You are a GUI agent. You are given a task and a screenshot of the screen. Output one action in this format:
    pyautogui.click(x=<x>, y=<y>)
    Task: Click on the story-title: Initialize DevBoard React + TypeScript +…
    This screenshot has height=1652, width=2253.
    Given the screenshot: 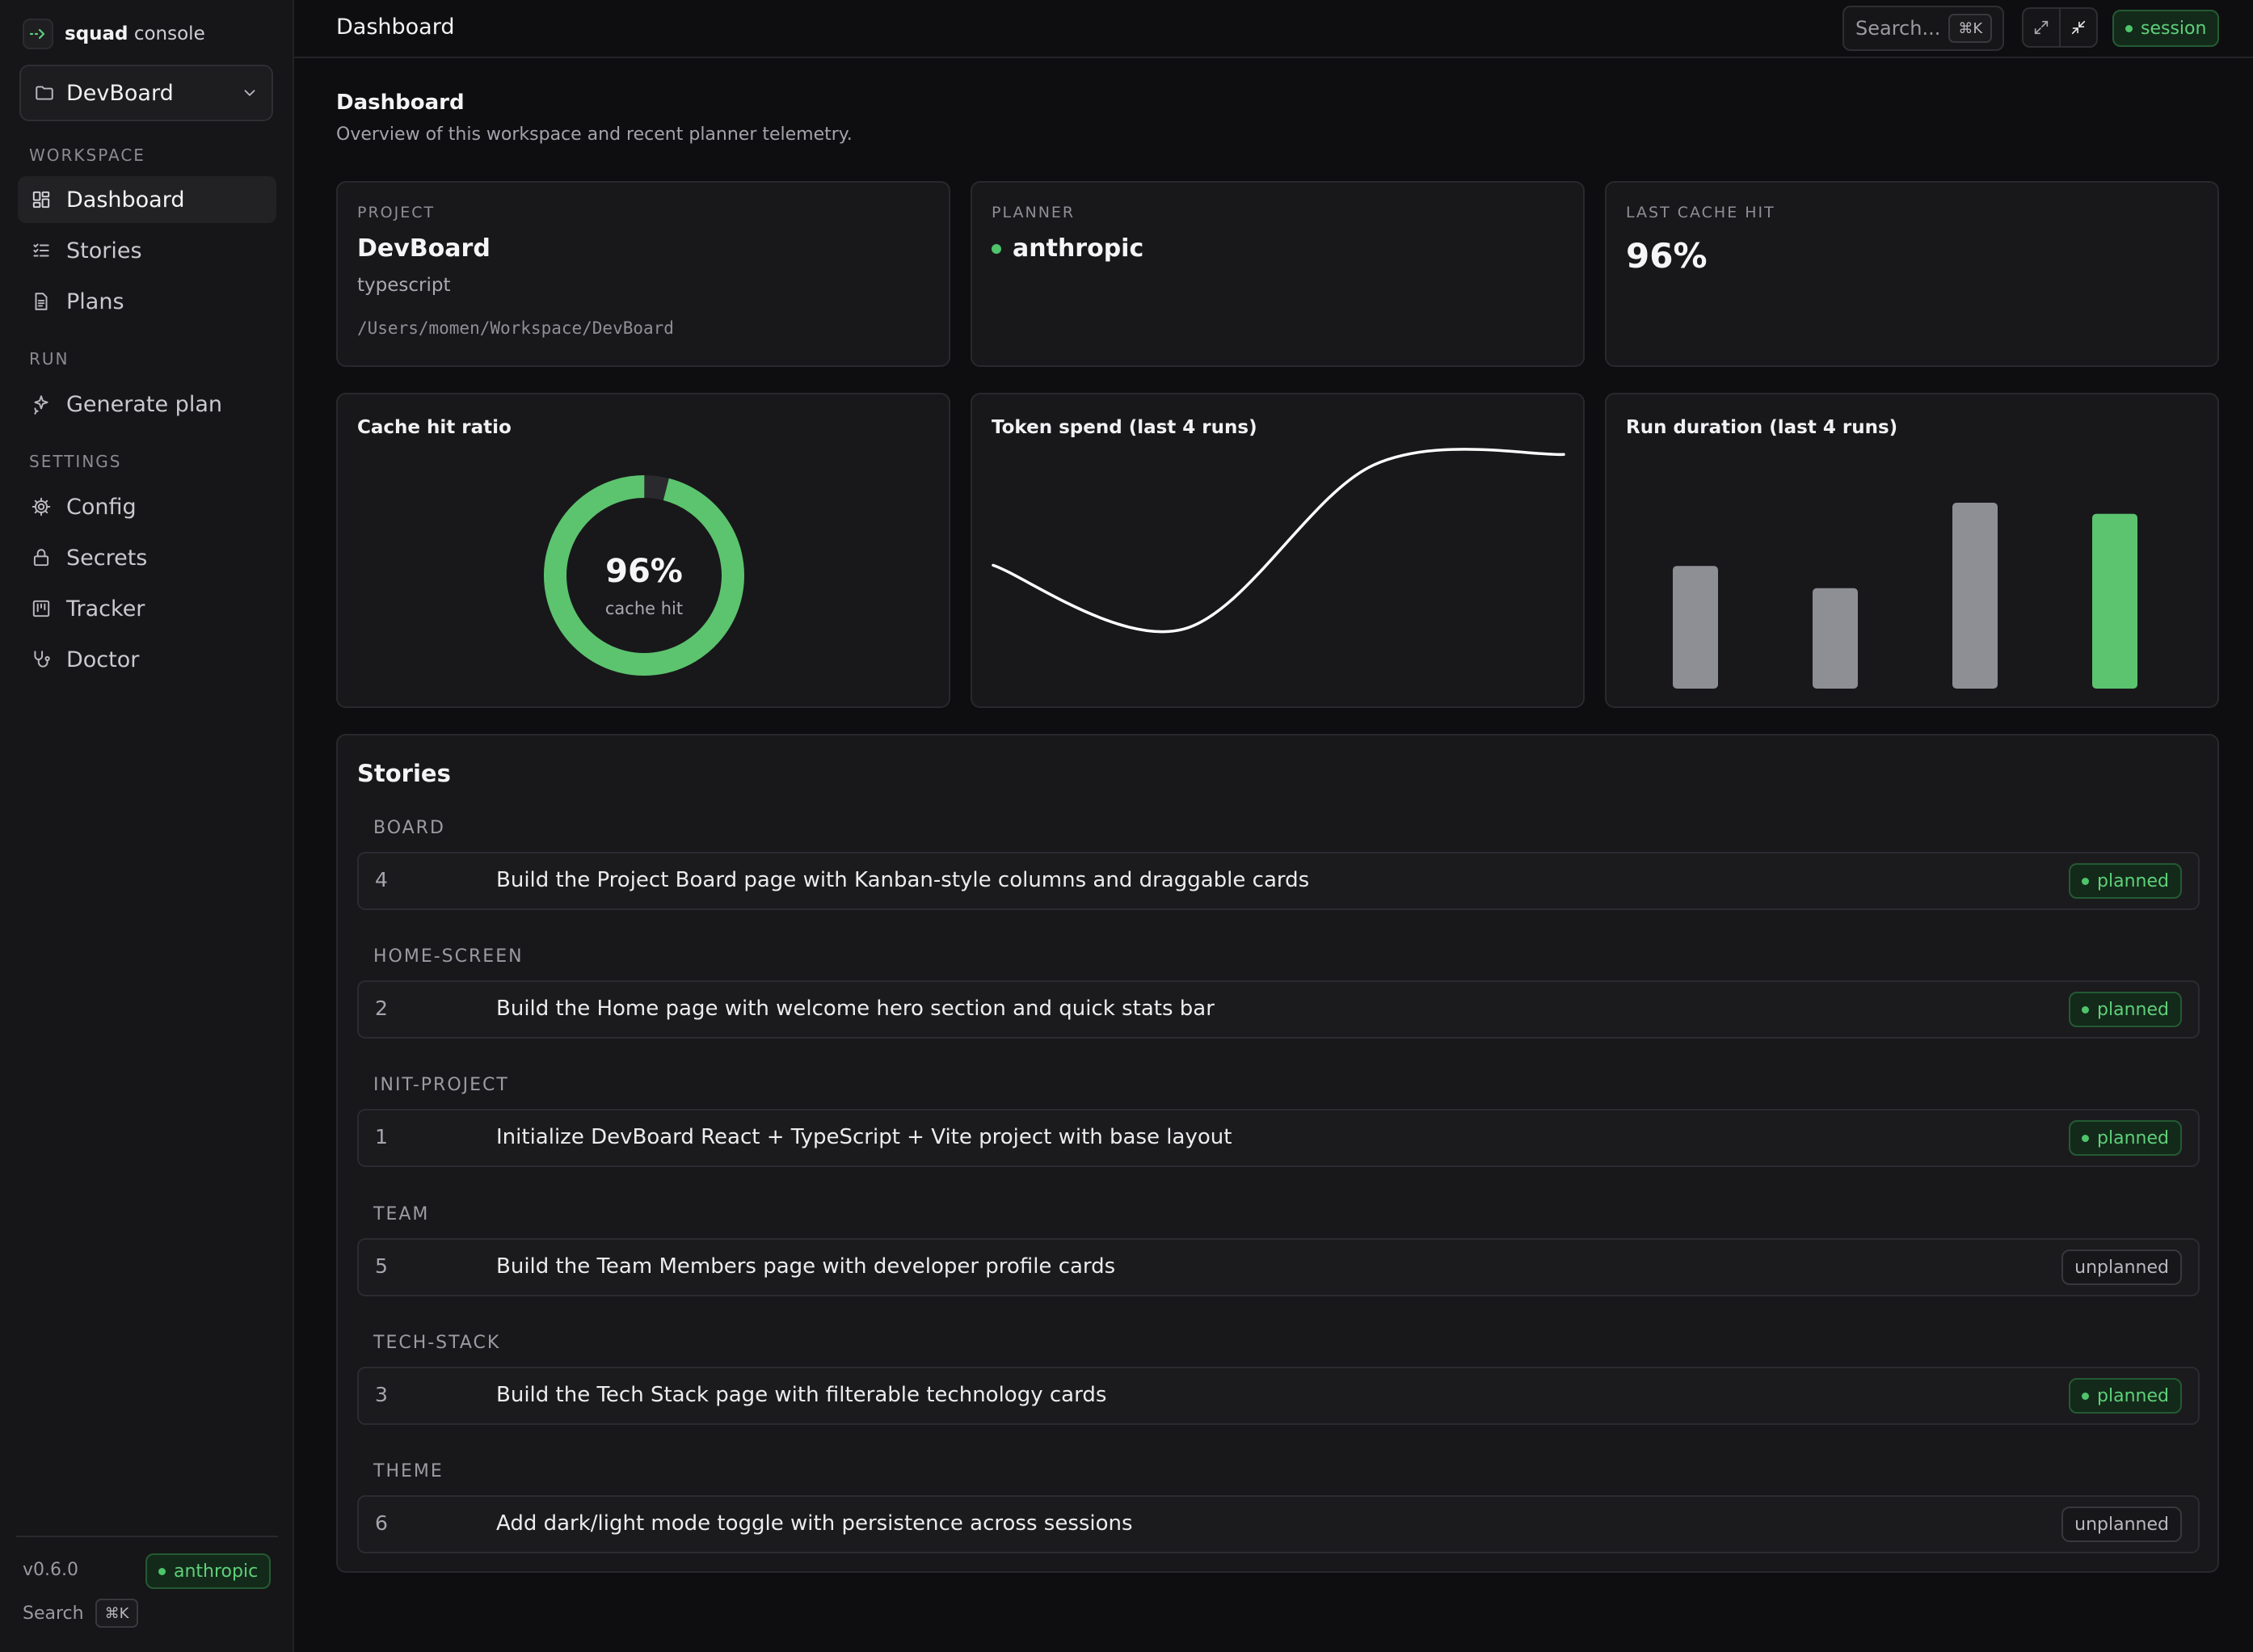 What is the action you would take?
    pyautogui.click(x=864, y=1137)
    